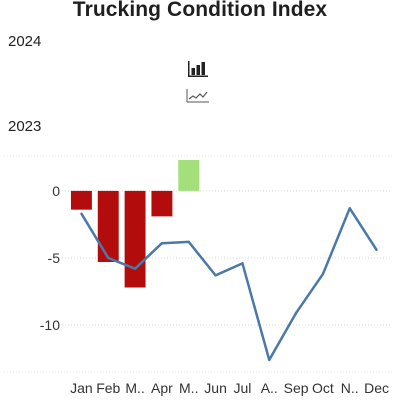 The height and width of the screenshot is (404, 400). Describe the element at coordinates (108, 388) in the screenshot. I see `x-tick-label: Feb` at that location.